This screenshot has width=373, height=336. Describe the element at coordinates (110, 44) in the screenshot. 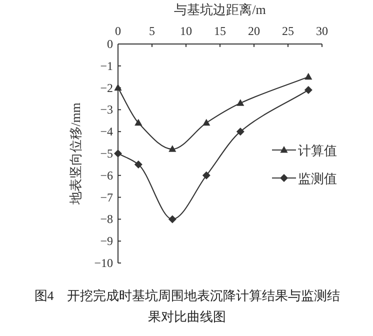

I see `y-tick-label: 0` at that location.